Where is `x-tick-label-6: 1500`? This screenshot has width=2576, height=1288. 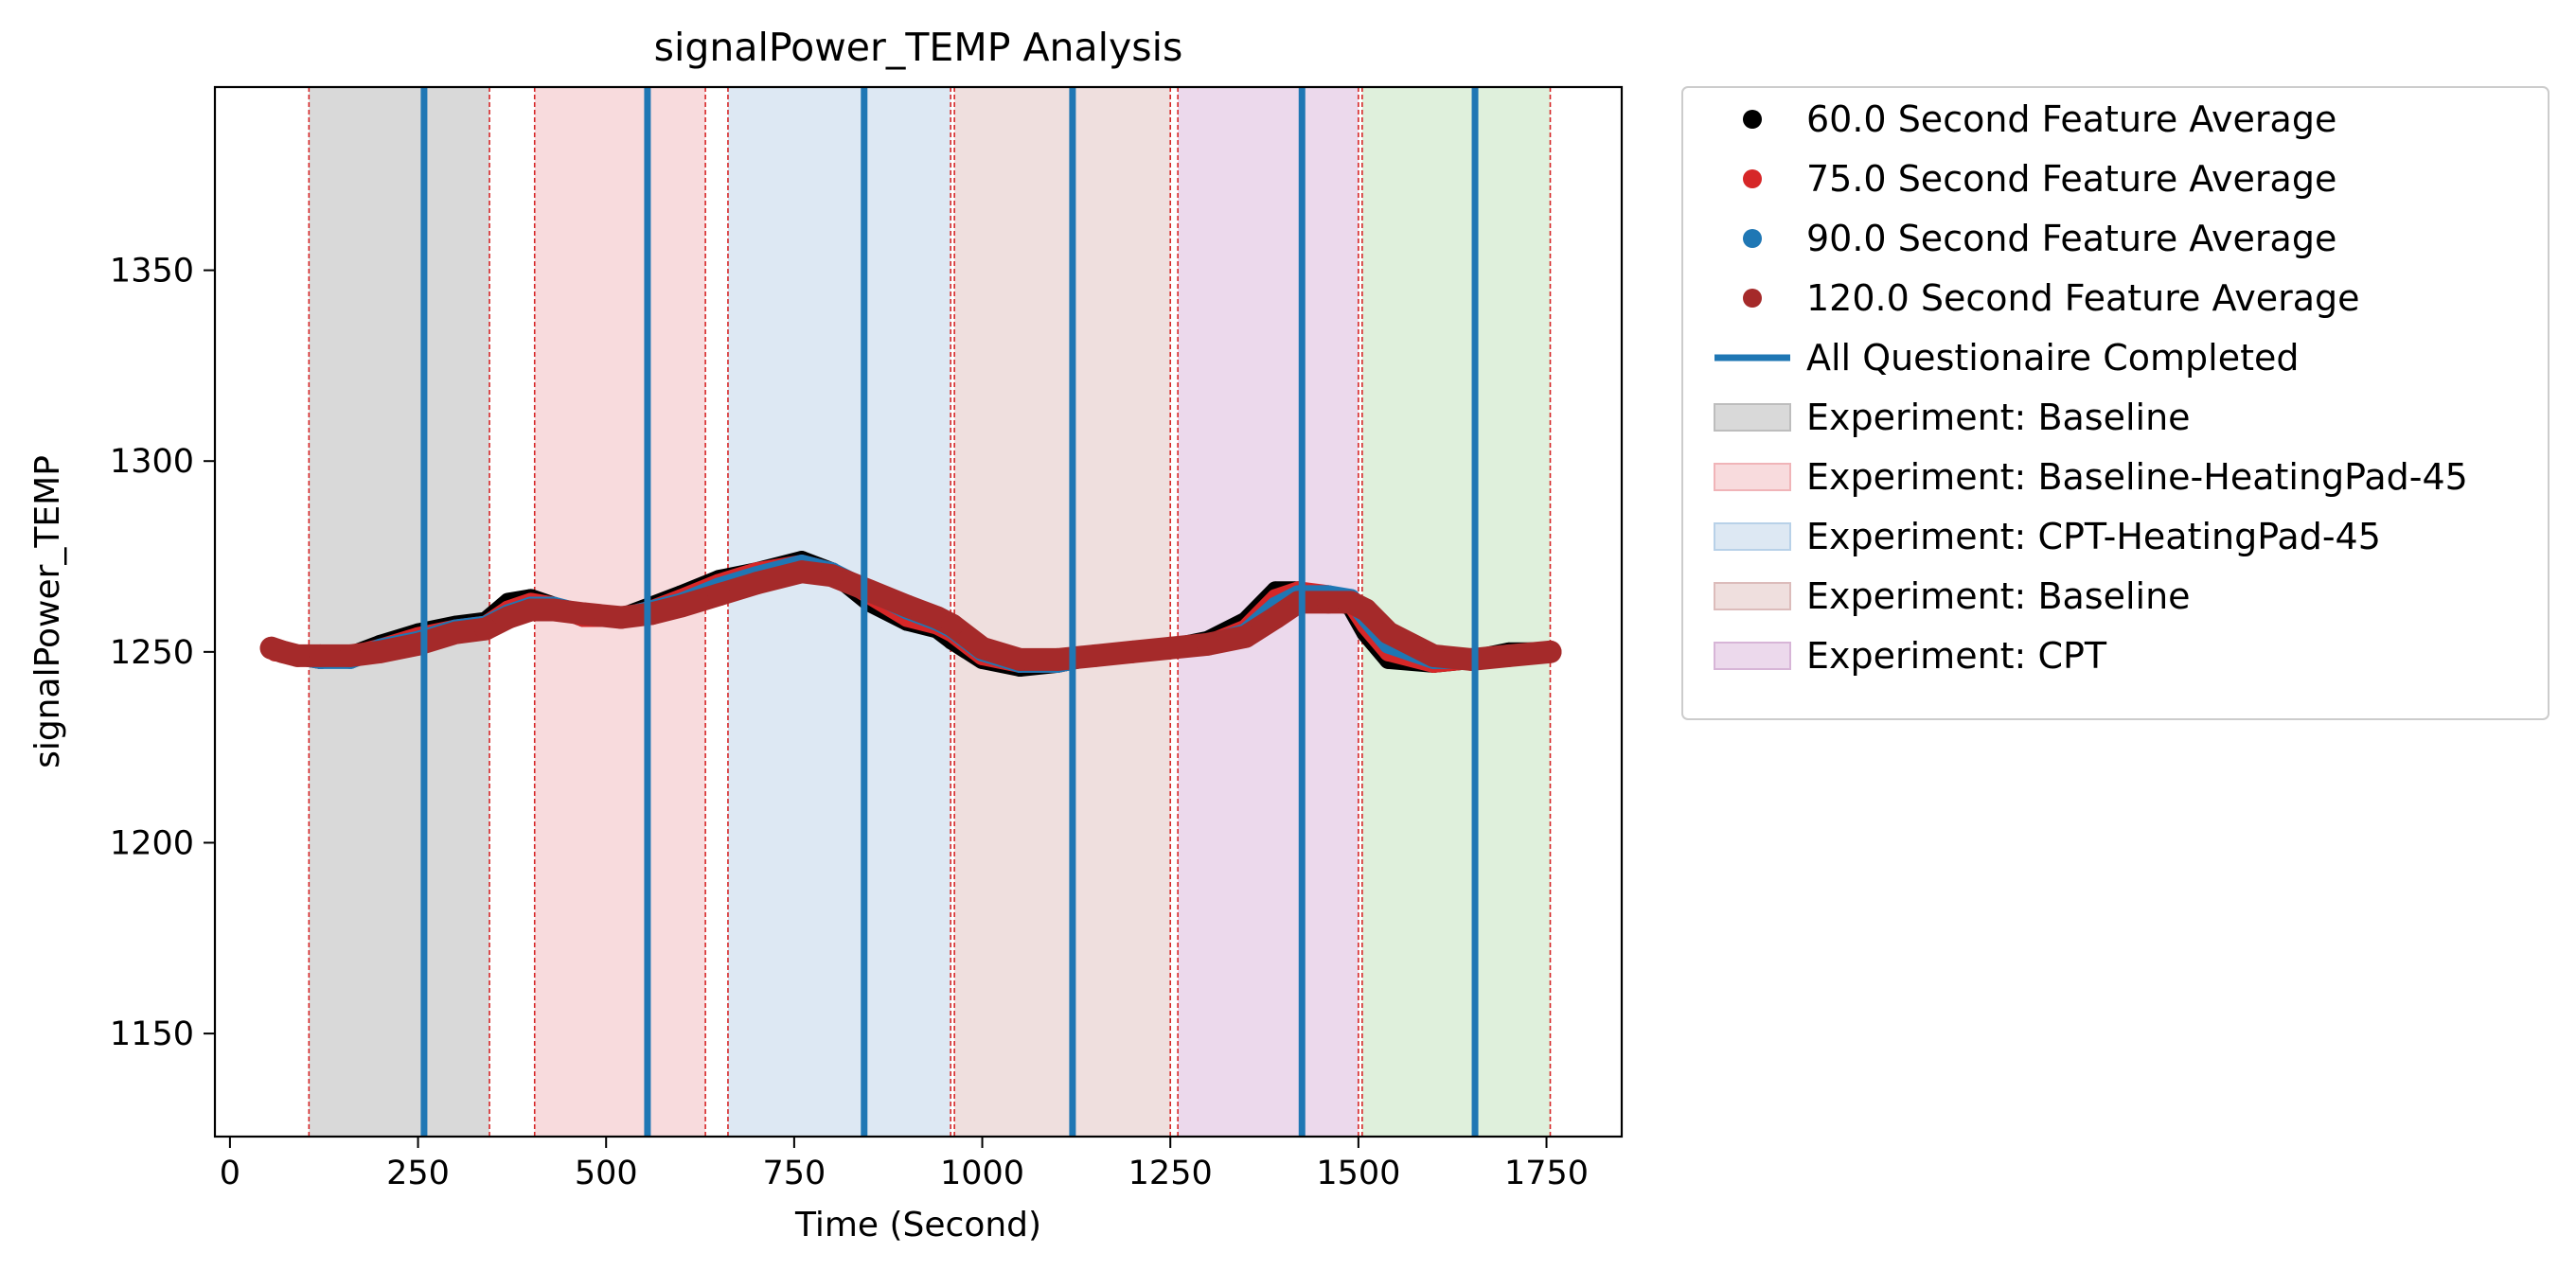 x-tick-label-6: 1500 is located at coordinates (1358, 1173).